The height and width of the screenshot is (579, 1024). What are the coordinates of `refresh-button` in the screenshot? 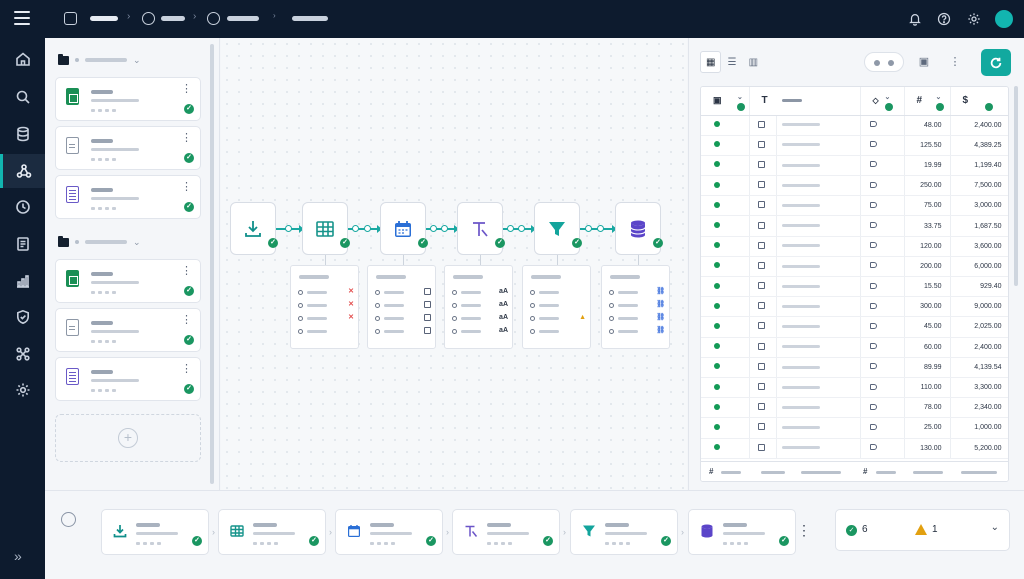 It's located at (996, 62).